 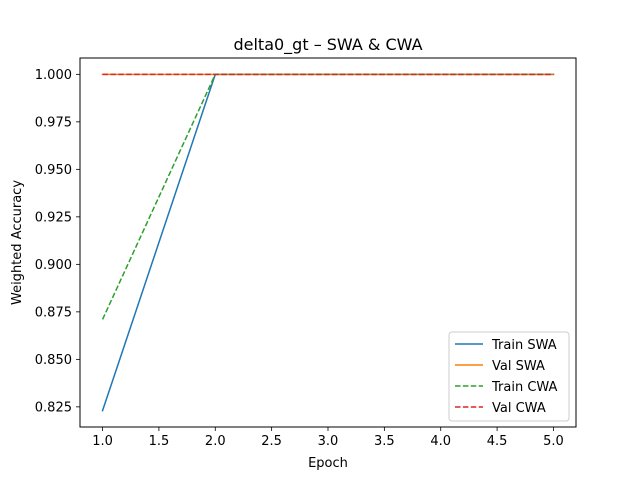 I want to click on x-axis-label: Epoch, so click(x=328, y=463).